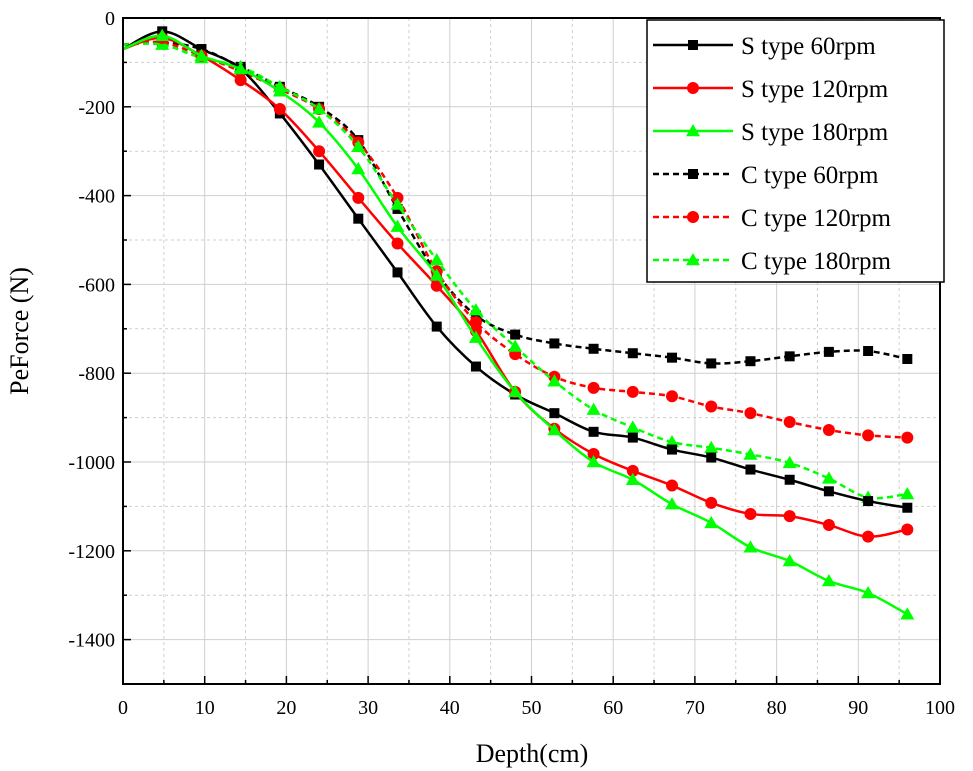 The width and height of the screenshot is (973, 771). I want to click on legend-box, so click(795, 151).